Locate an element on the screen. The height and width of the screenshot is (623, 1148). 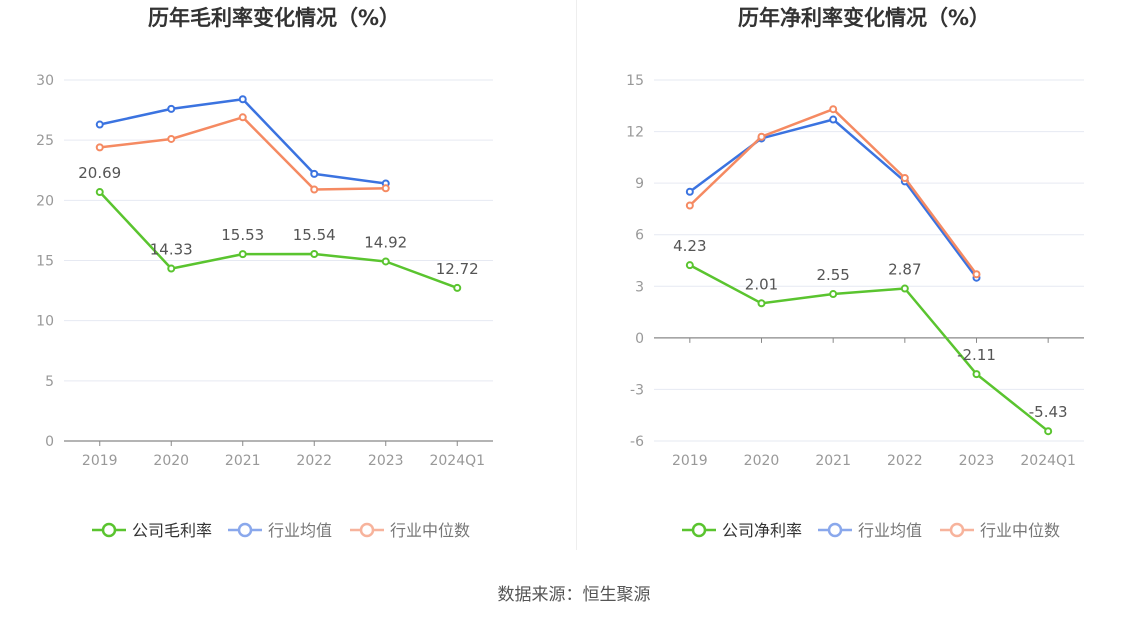
data-label: 2.87 is located at coordinates (904, 270).